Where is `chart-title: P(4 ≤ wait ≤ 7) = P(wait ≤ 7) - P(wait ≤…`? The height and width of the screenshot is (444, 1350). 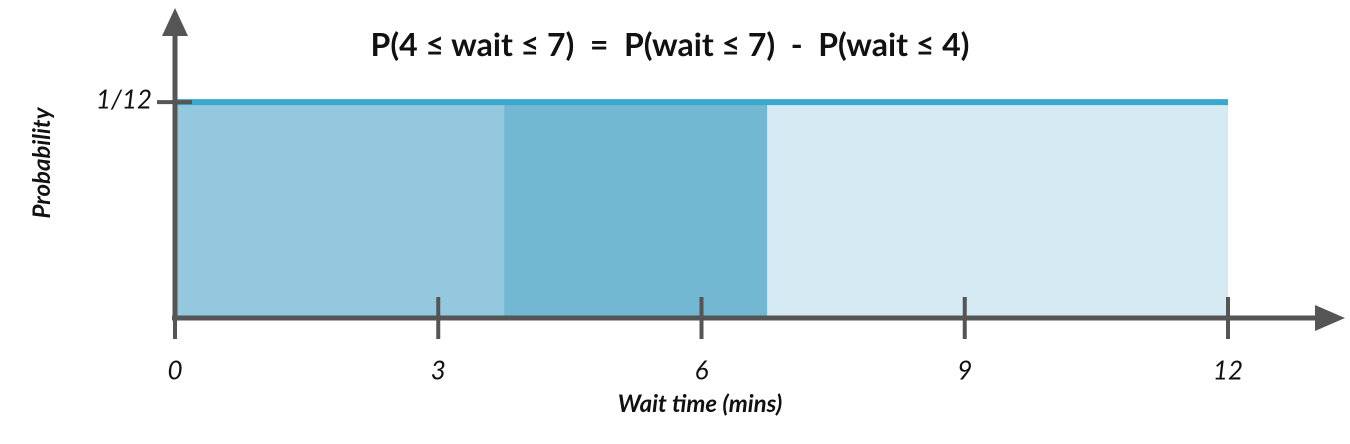
chart-title: P(4 ≤ wait ≤ 7) = P(wait ≤ 7) - P(wait ≤… is located at coordinates (670, 43).